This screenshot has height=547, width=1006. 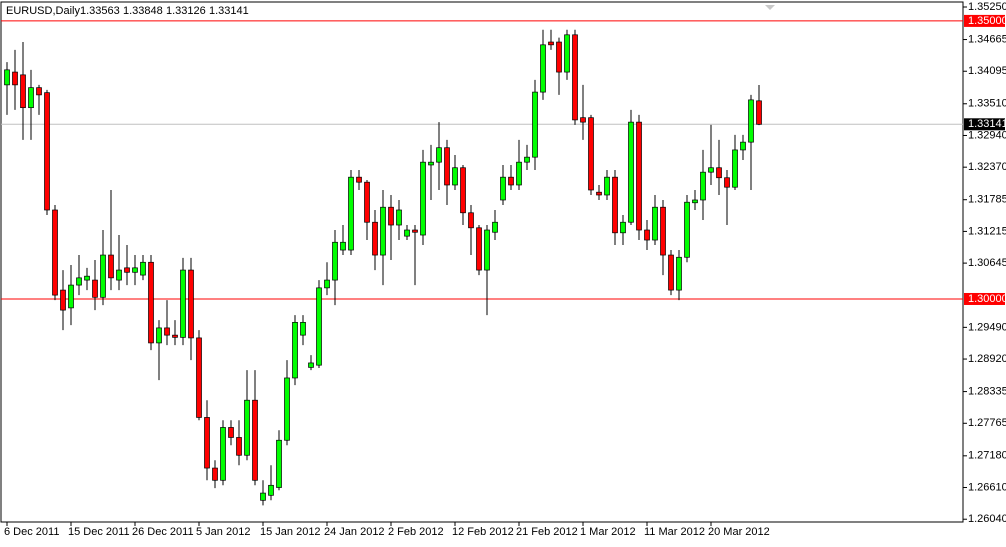 What do you see at coordinates (290, 532) in the screenshot?
I see `x-tick-label: 15 Jan 2012` at bounding box center [290, 532].